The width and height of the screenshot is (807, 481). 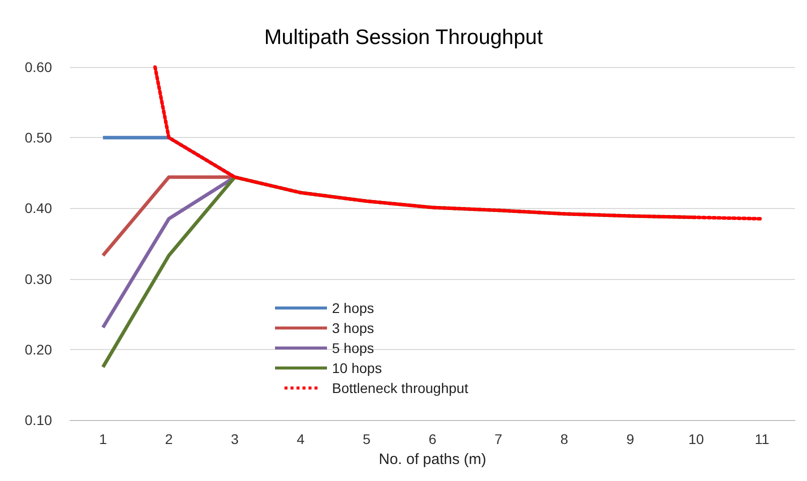 I want to click on legend-label: 3 hops, so click(x=353, y=328).